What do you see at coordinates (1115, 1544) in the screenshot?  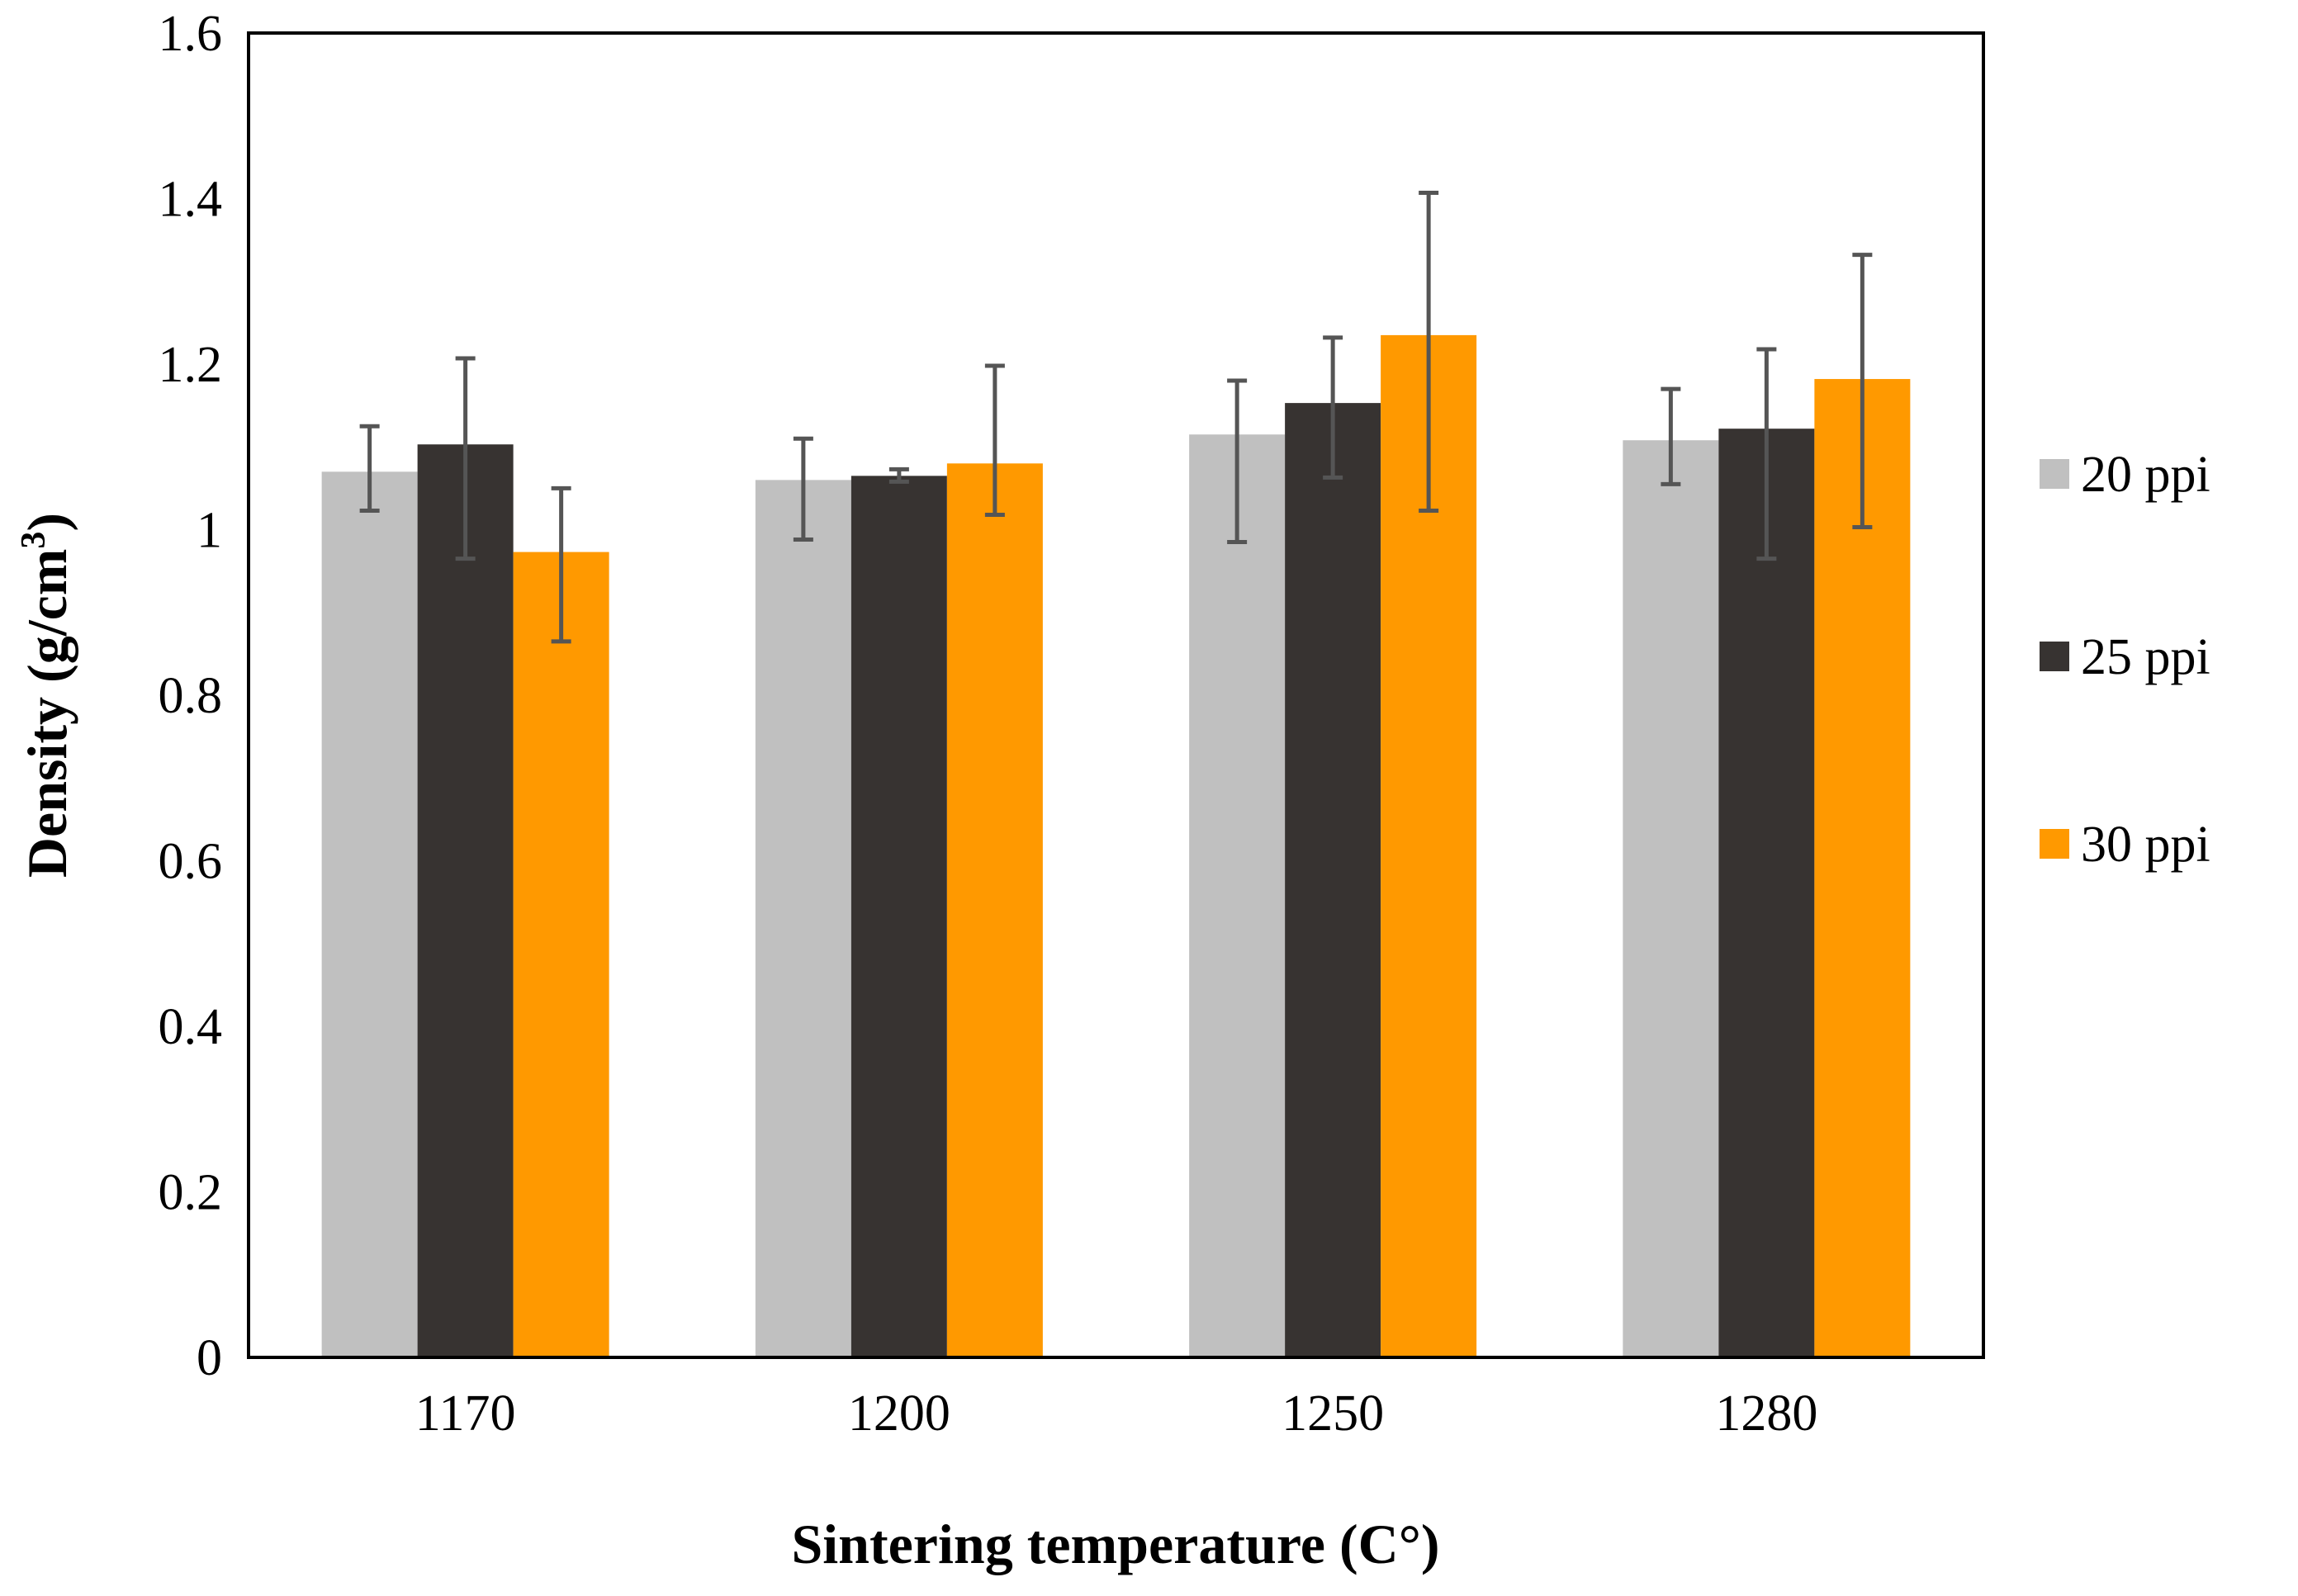 I see `x-axis-label: Sintering temperature (C°)` at bounding box center [1115, 1544].